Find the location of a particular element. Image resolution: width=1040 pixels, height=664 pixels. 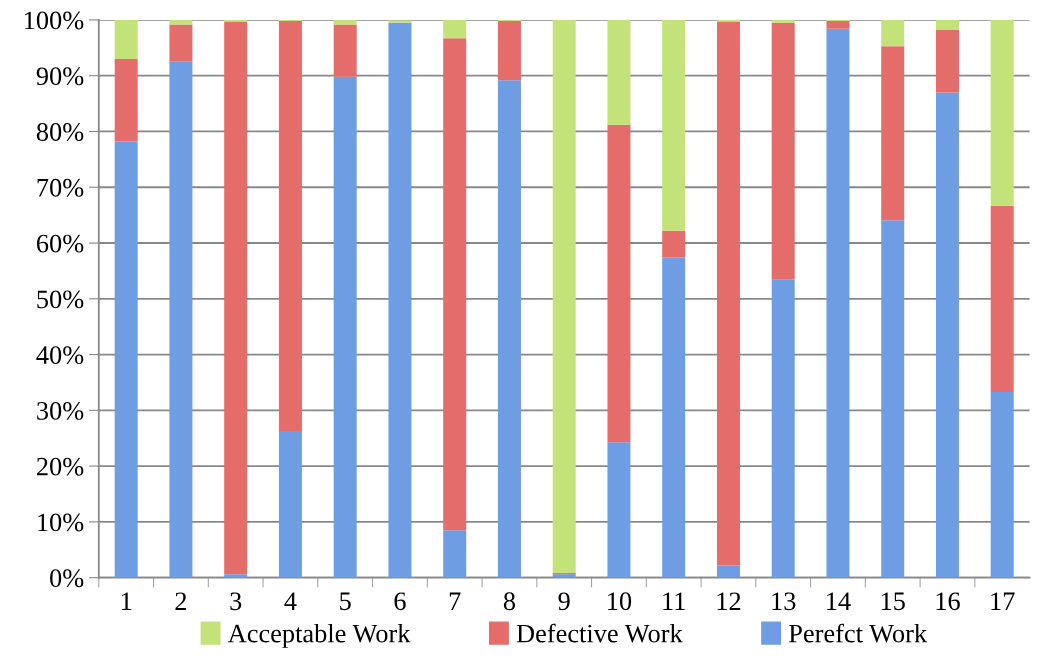

x-tick-label: 15 is located at coordinates (893, 601).